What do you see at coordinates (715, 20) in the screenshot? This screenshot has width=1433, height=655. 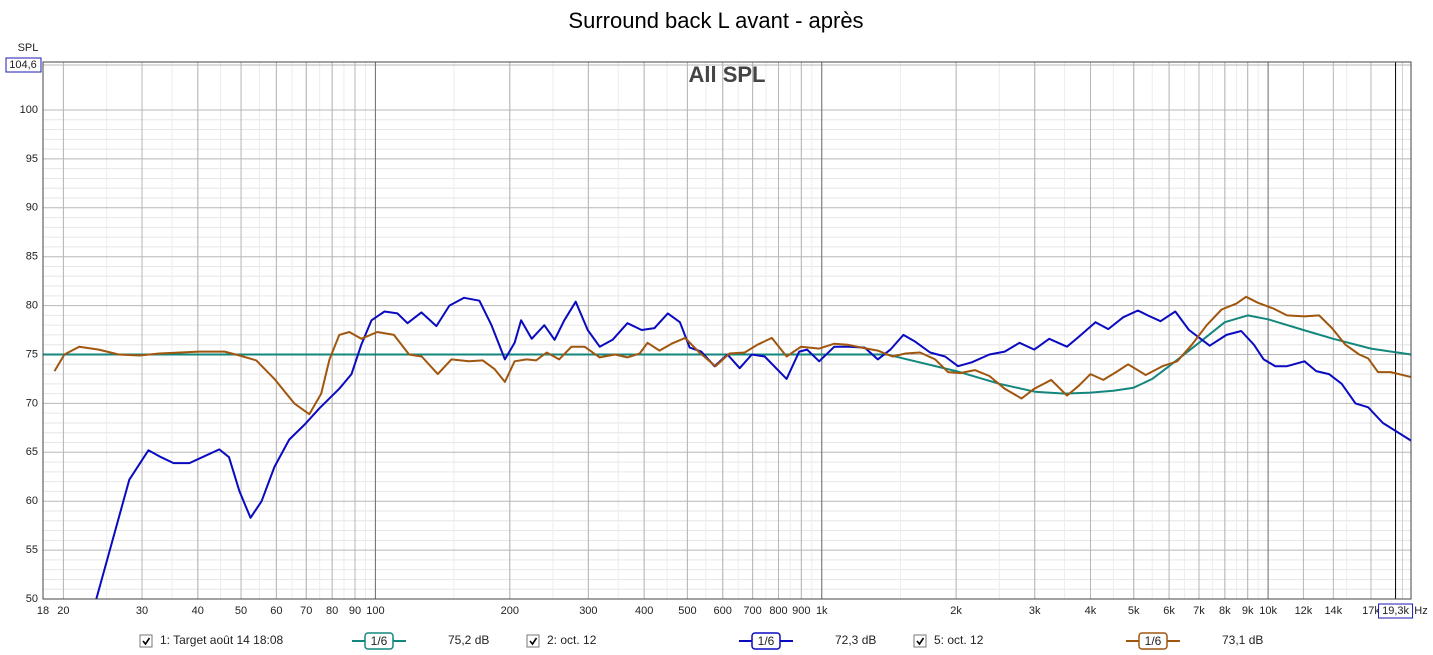 I see `chart-title: Surround back L avant - après` at bounding box center [715, 20].